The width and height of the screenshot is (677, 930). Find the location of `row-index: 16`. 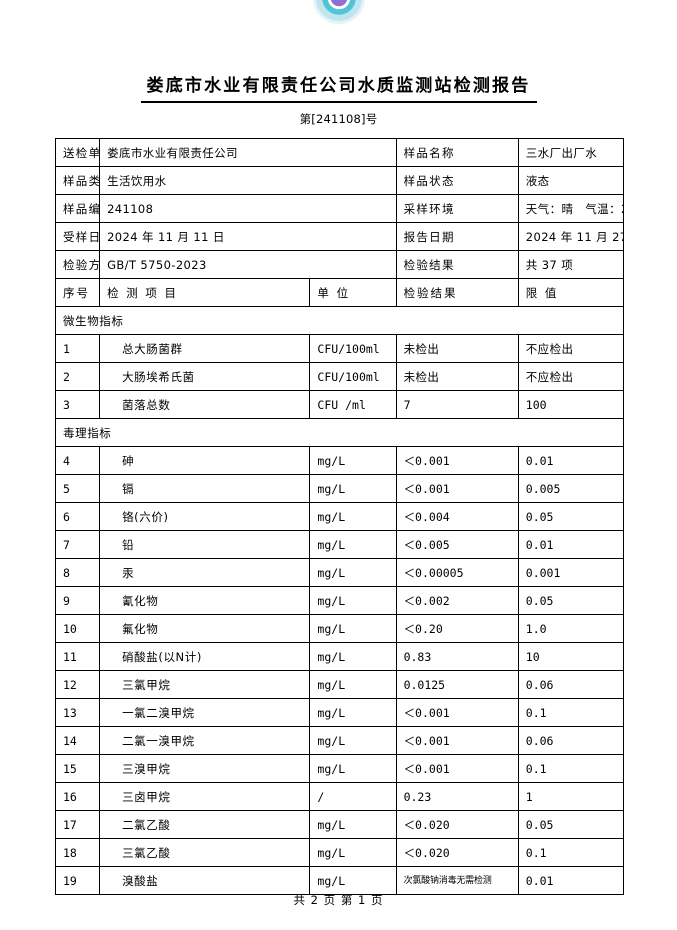

row-index: 16 is located at coordinates (77, 796).